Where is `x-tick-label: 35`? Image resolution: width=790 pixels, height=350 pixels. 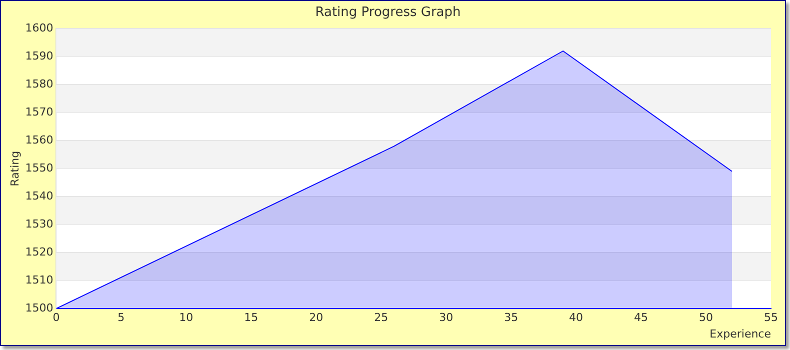
x-tick-label: 35 is located at coordinates (511, 317).